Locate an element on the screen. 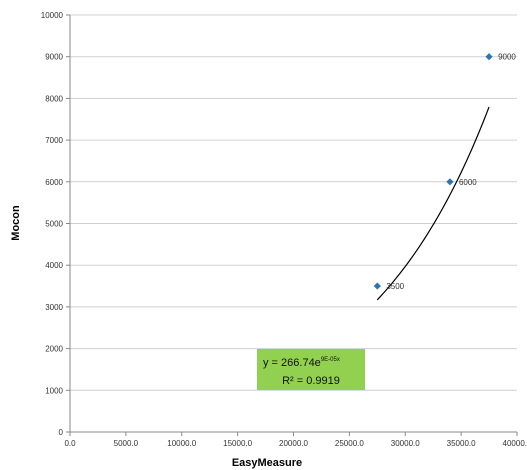 Image resolution: width=527 pixels, height=470 pixels. y-tick-label: 0 is located at coordinates (61, 432).